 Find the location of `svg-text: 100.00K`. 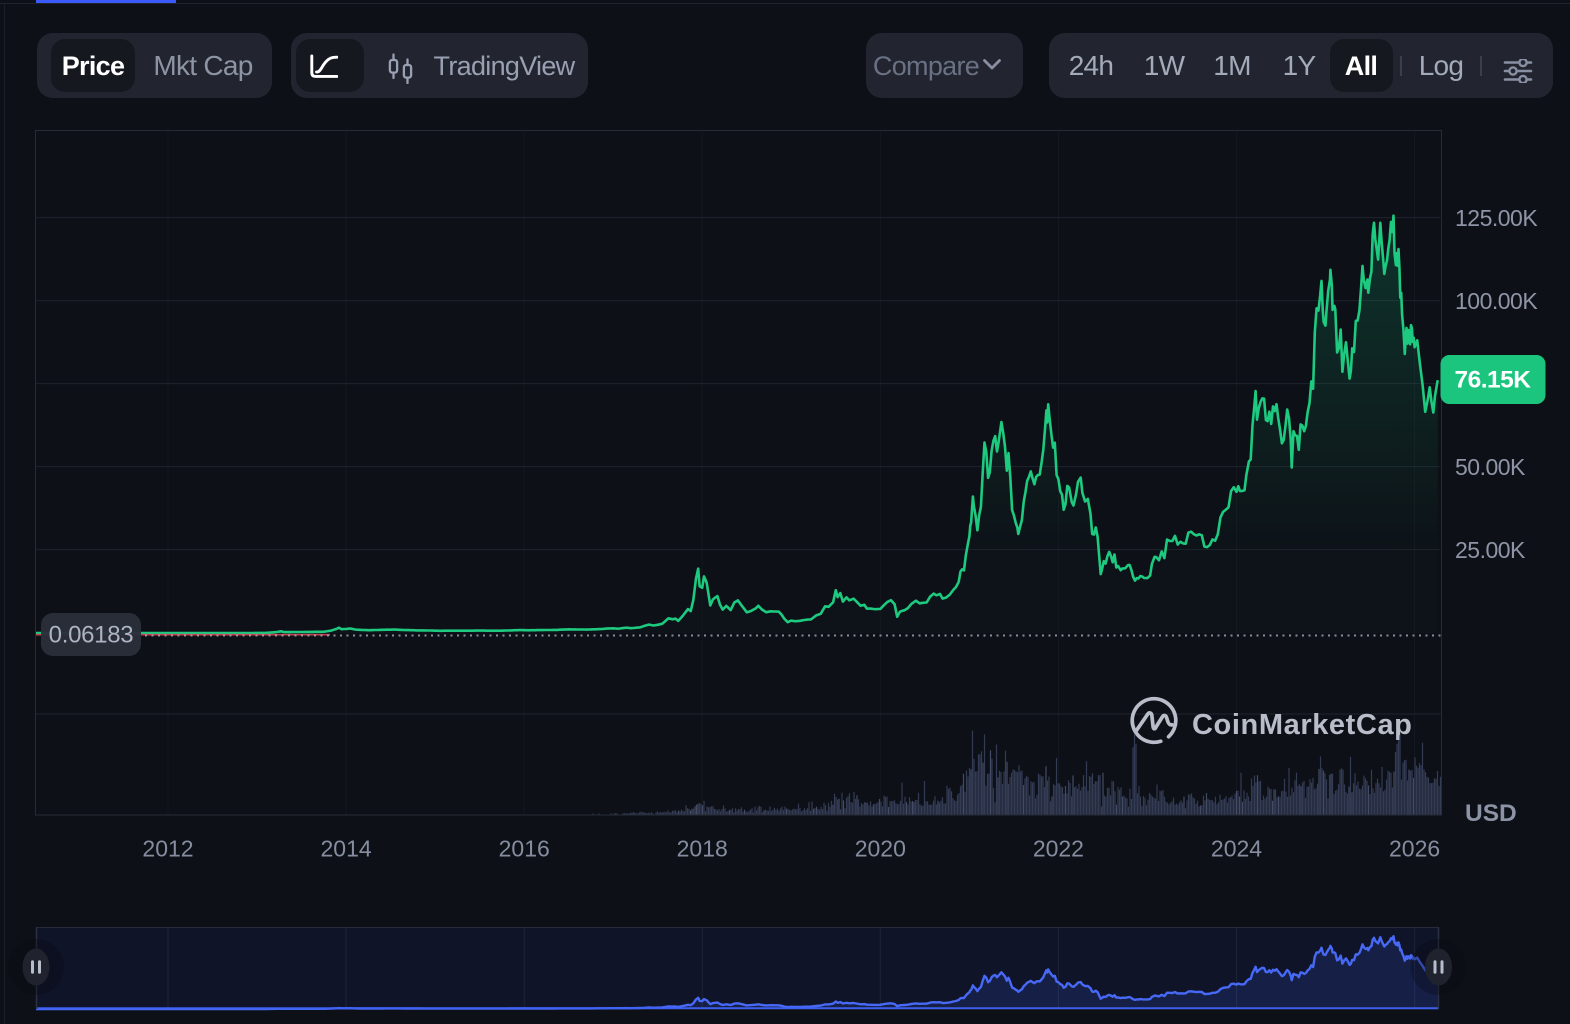

svg-text: 100.00K is located at coordinates (1496, 301).